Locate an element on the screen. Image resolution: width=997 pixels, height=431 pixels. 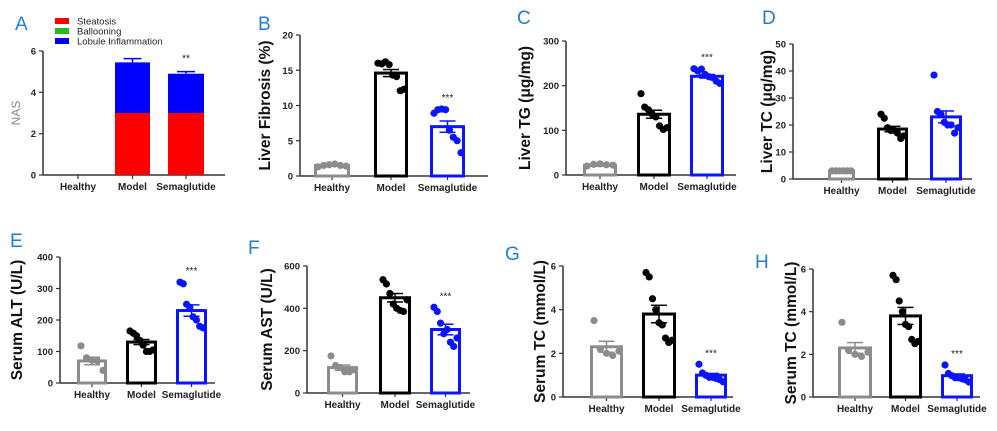
legend-swatch-lobule-inflammation is located at coordinates (62, 41).